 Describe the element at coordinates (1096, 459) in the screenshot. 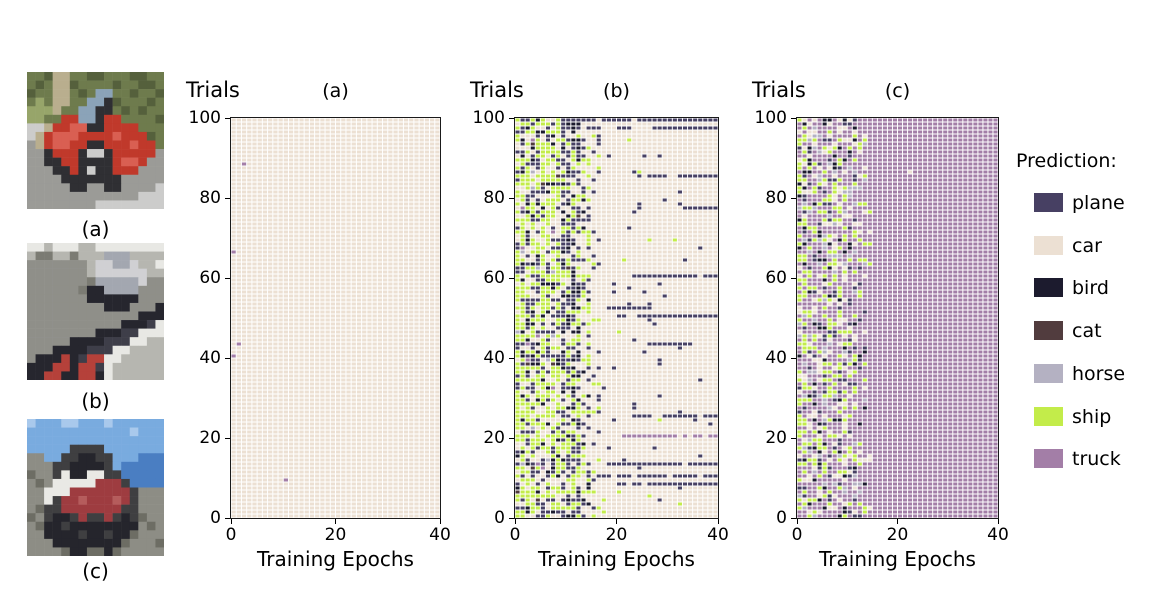

I see `legend-label-truck: truck` at that location.